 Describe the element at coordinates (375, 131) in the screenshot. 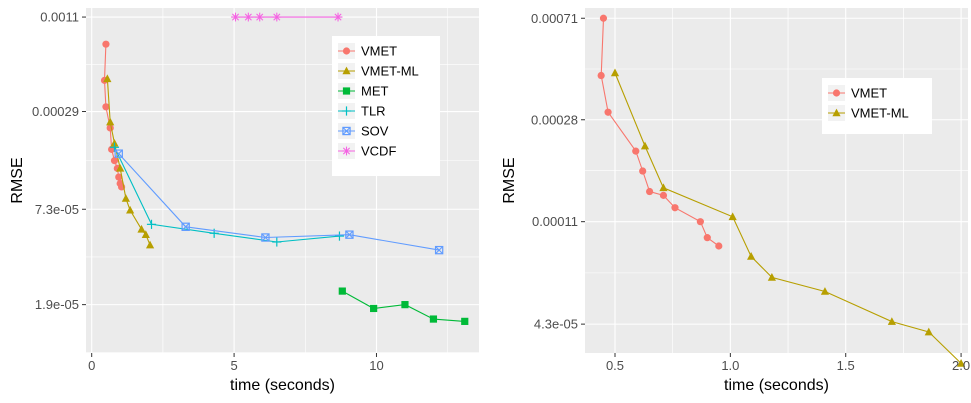

I see `left-legend-label-sov: SOV` at that location.